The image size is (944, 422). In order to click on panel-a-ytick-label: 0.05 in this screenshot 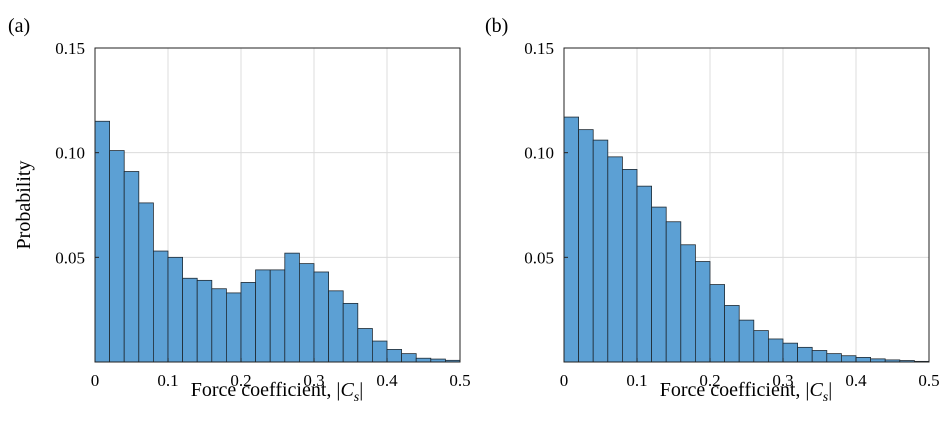, I will do `click(70, 257)`.